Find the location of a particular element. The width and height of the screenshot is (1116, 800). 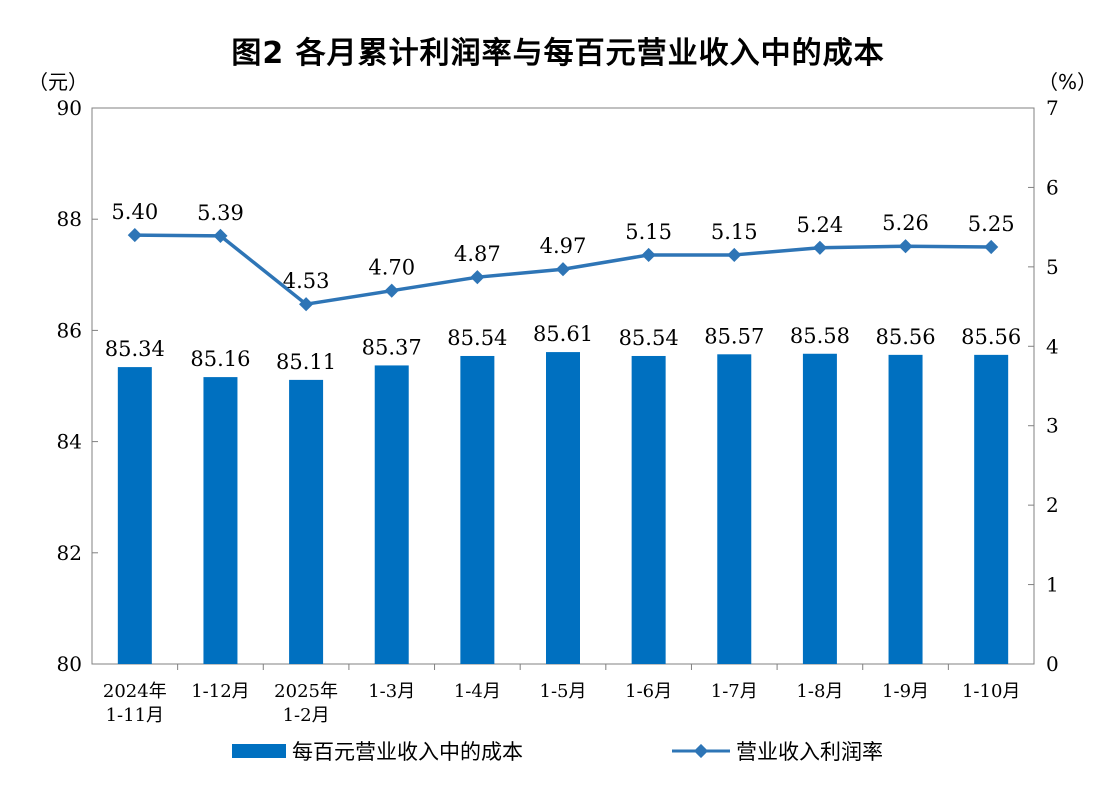

legend-label-cost: 每百元营业收入中的成本 is located at coordinates (407, 752).